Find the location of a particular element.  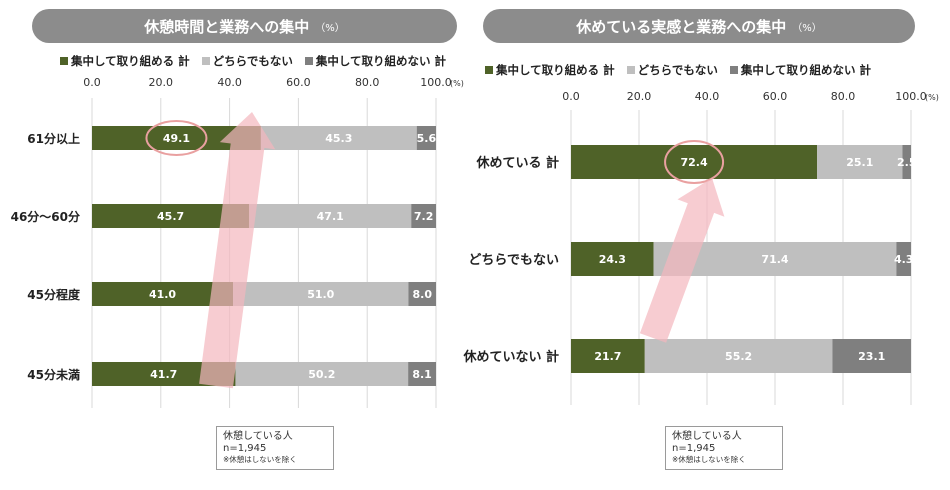

data-label: 41.7 is located at coordinates (163, 374).